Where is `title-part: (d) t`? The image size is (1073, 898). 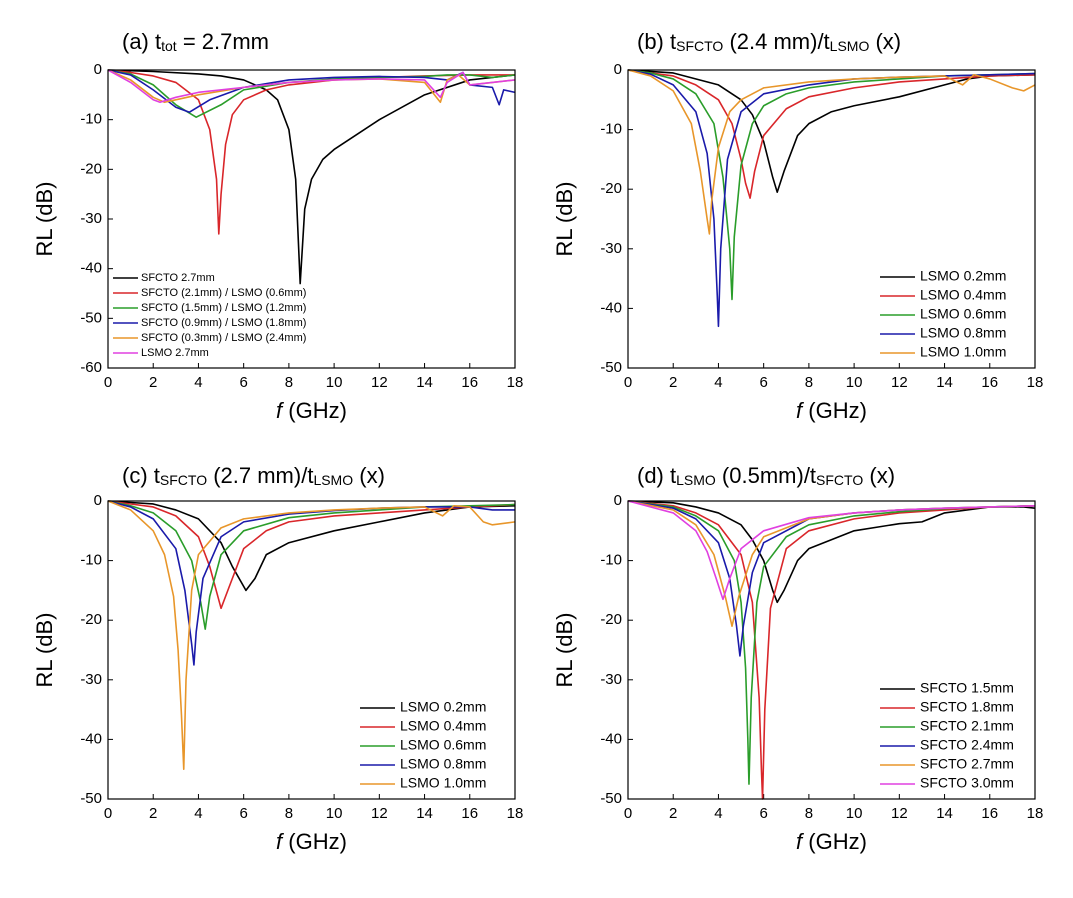 title-part: (d) t is located at coordinates (656, 475).